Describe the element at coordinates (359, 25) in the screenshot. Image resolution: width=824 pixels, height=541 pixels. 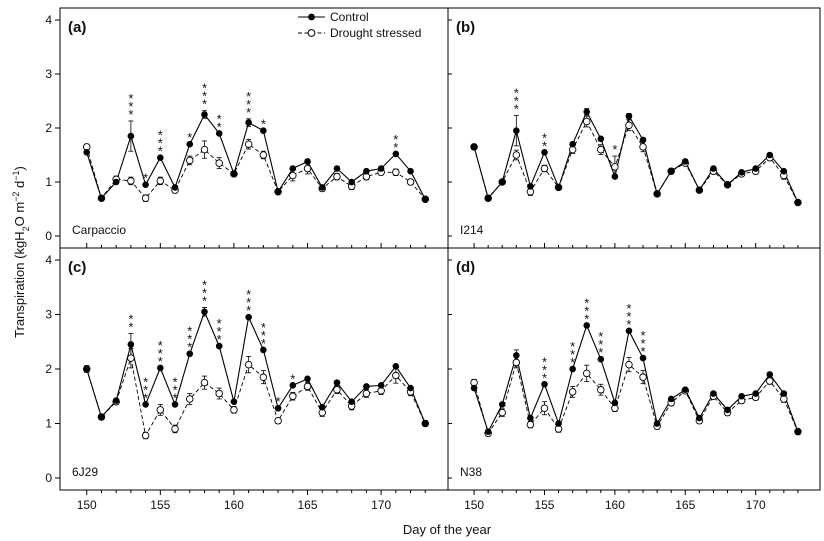
I see `legend: Control Drought stressed` at that location.